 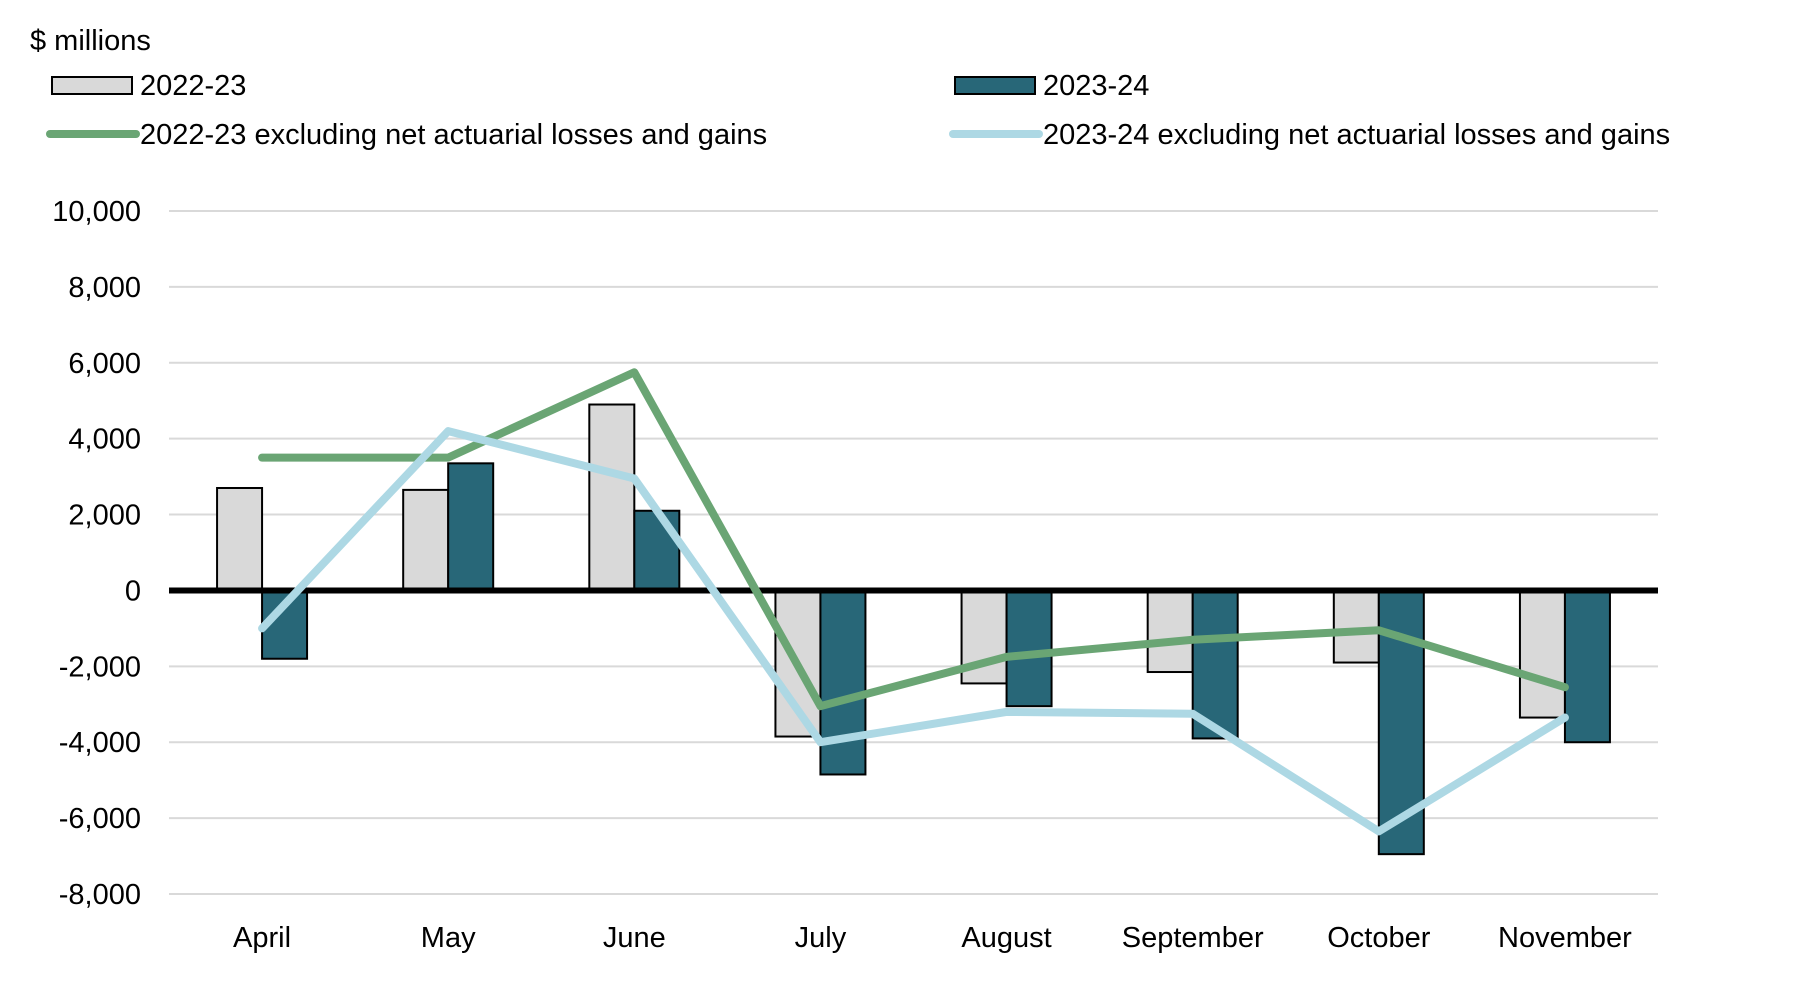 I want to click on bar-2022-23-april, so click(x=240, y=539).